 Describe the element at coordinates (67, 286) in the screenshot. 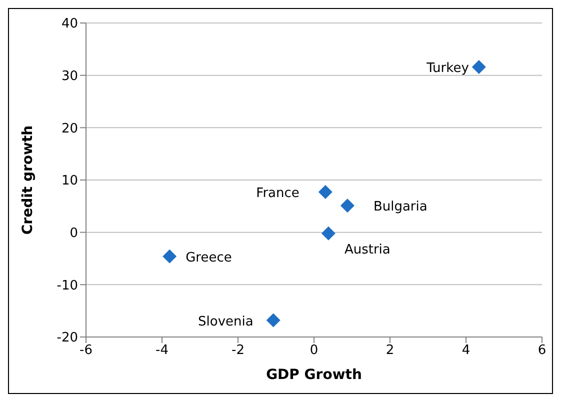

I see `y-tick-label: -10` at that location.